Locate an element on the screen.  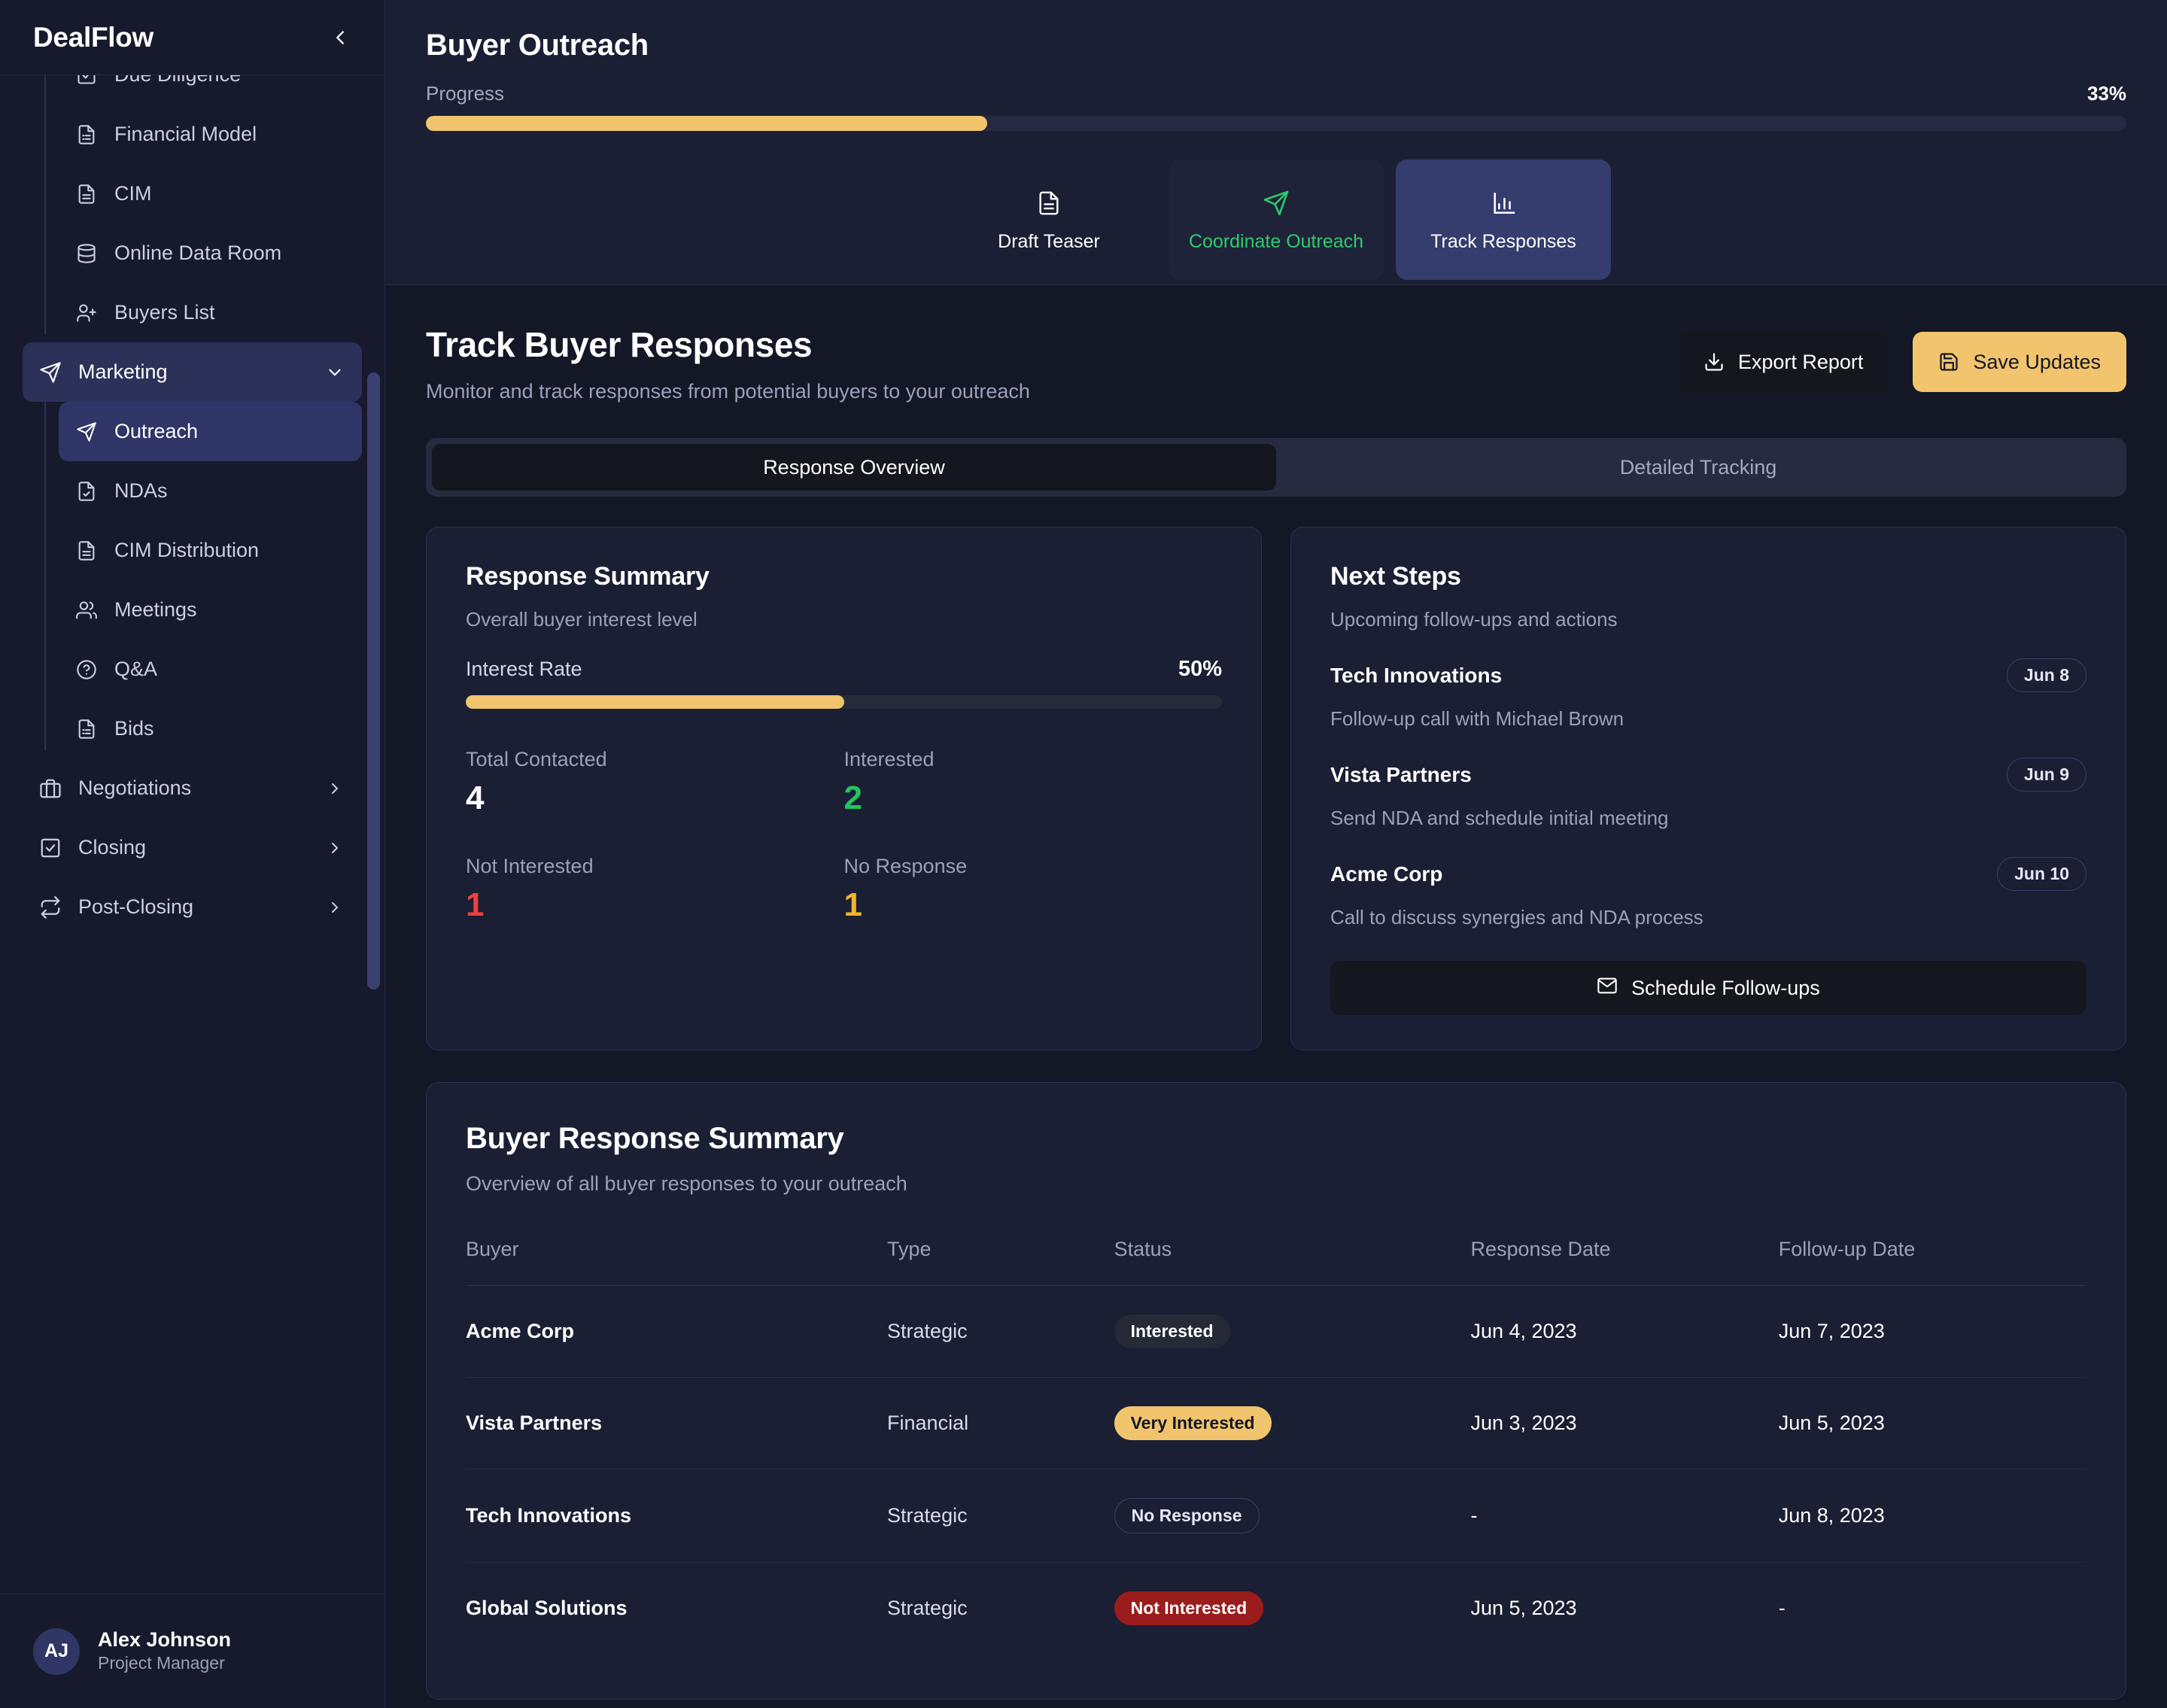
interest-rate-label: Interest Rate is located at coordinates (524, 669).